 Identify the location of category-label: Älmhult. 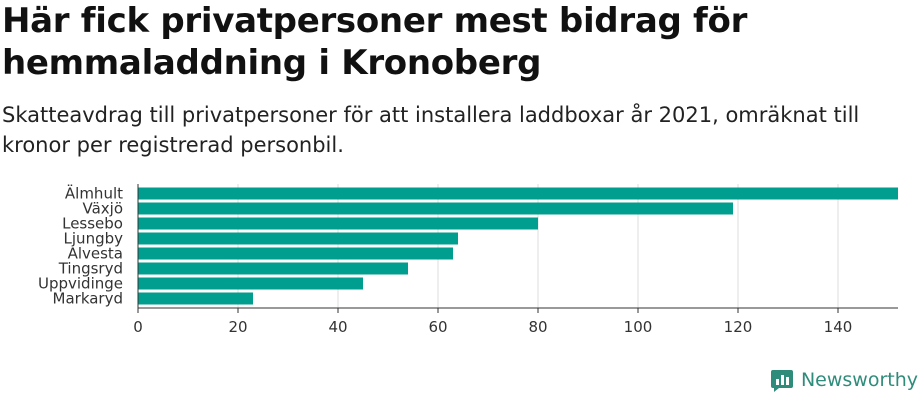
(94, 193).